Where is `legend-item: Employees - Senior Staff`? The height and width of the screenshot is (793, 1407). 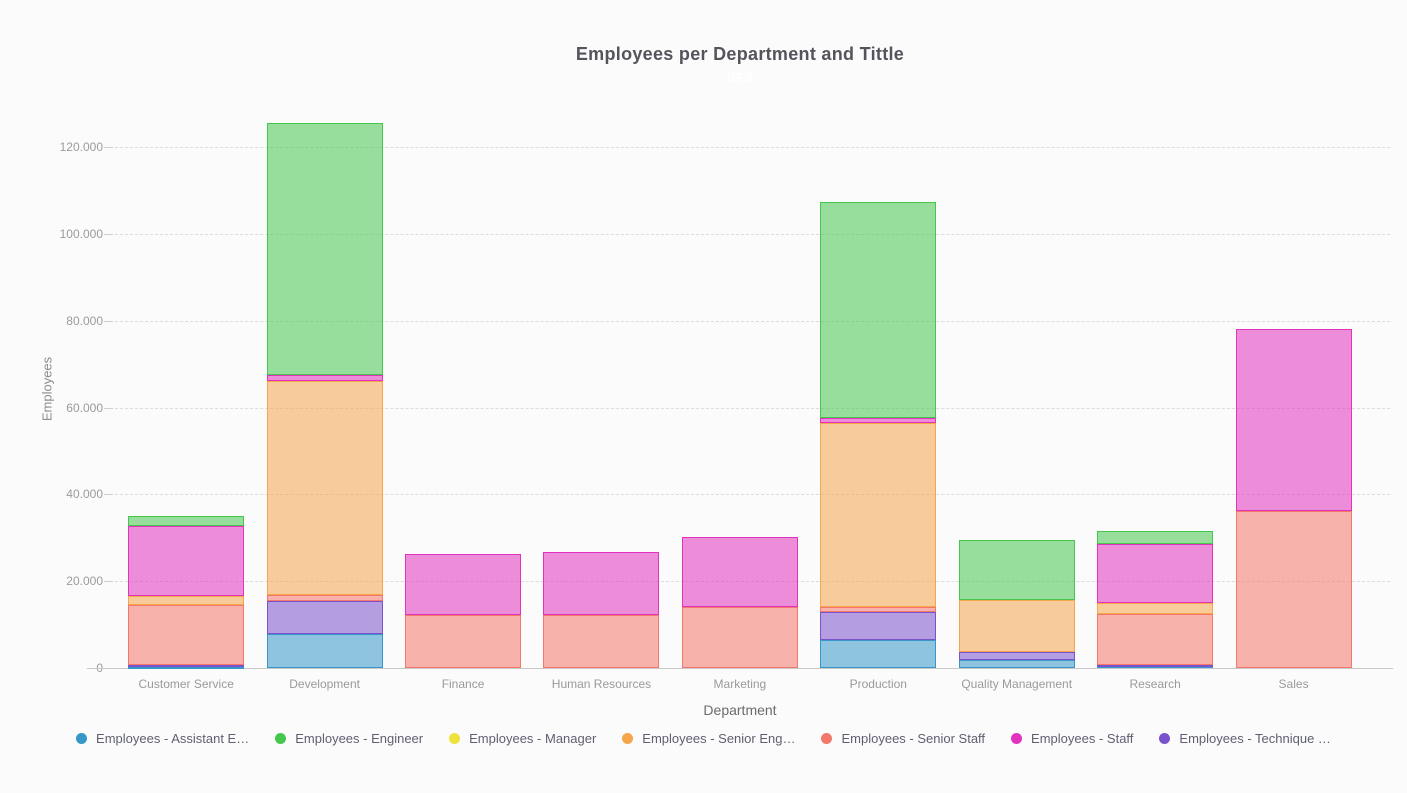 legend-item: Employees - Senior Staff is located at coordinates (903, 738).